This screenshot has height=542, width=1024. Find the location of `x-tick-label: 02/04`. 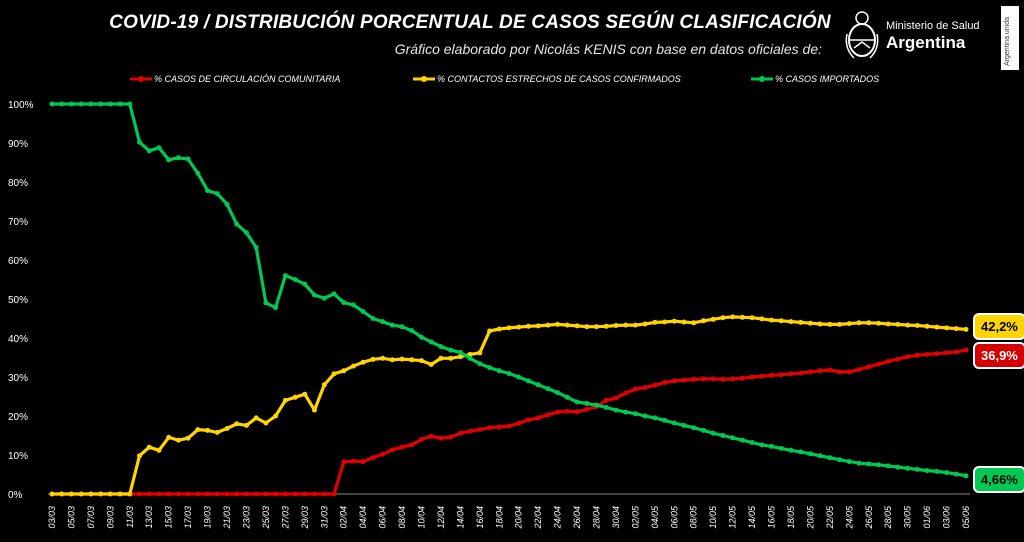

x-tick-label: 02/04 is located at coordinates (344, 517).